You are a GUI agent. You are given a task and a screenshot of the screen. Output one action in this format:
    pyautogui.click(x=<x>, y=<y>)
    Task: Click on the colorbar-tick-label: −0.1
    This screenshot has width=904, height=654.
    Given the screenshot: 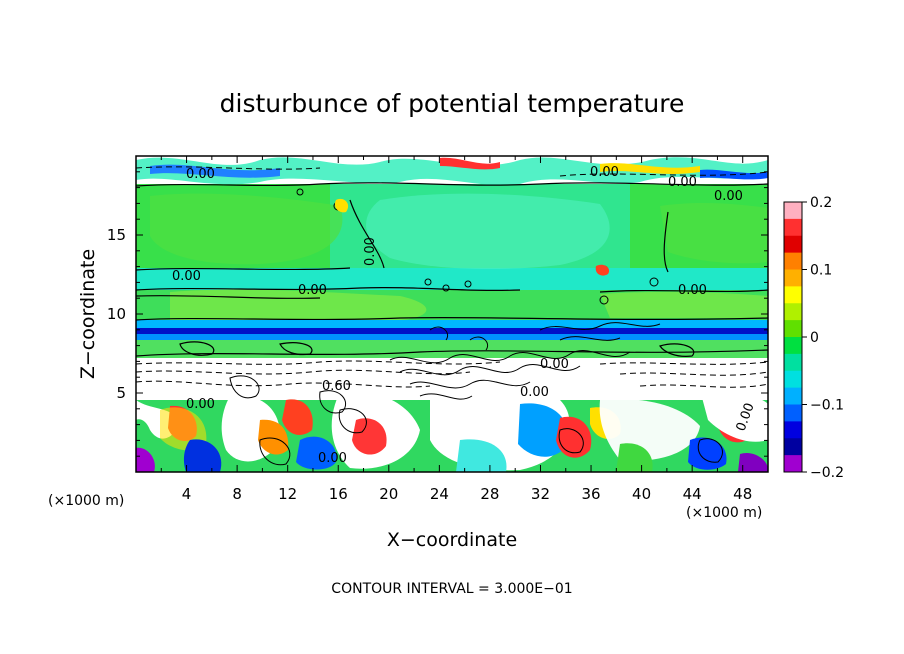 What is the action you would take?
    pyautogui.click(x=827, y=406)
    